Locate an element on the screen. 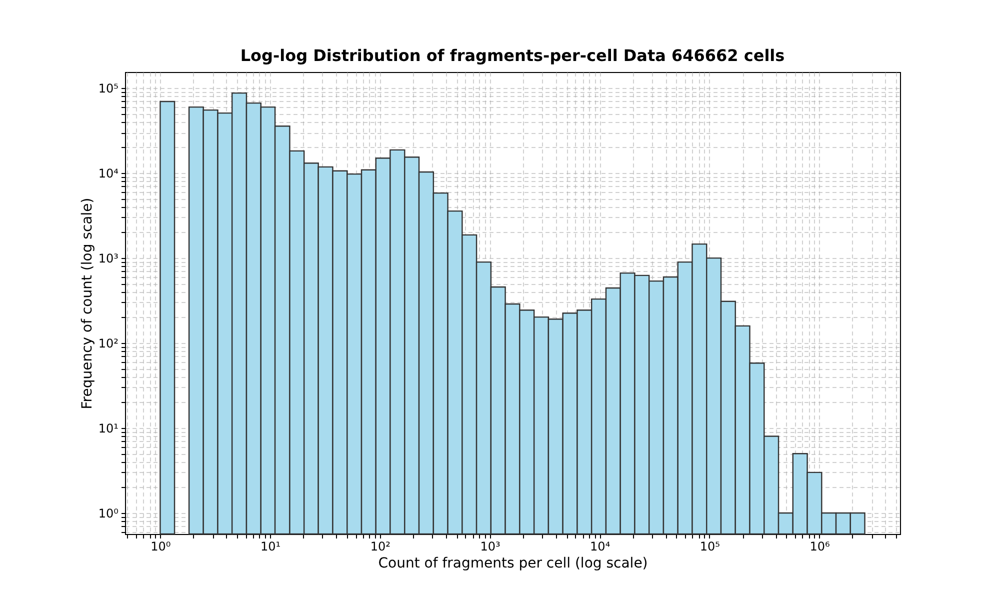 Image resolution: width=1000 pixels, height=600 pixels. x-tick-label: 10⁰ is located at coordinates (160, 547).